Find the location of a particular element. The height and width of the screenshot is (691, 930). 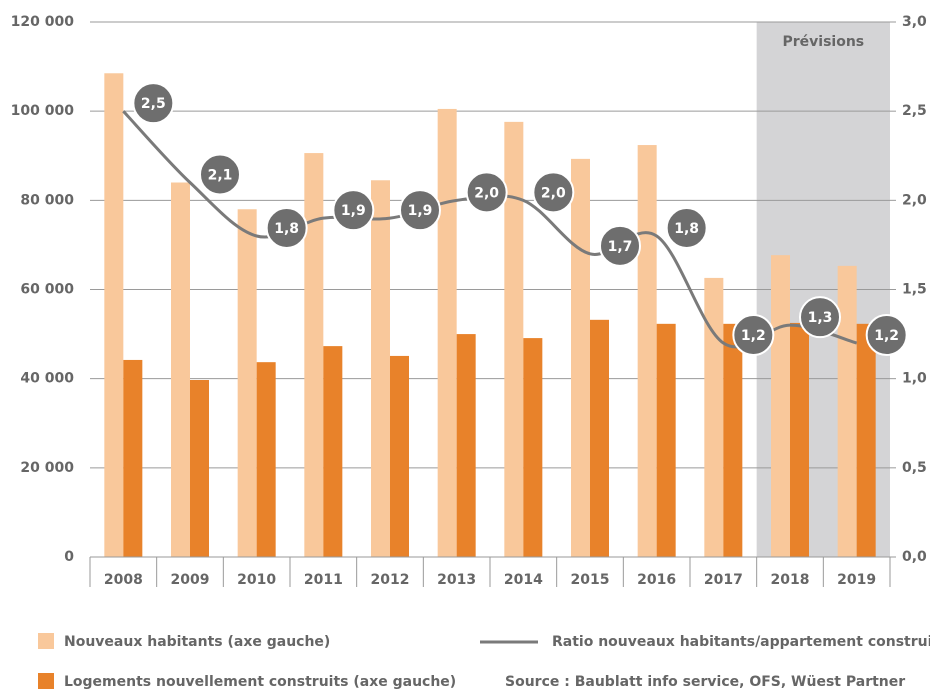

legend-label: Nouveaux habitants (axe gauche) is located at coordinates (197, 642).